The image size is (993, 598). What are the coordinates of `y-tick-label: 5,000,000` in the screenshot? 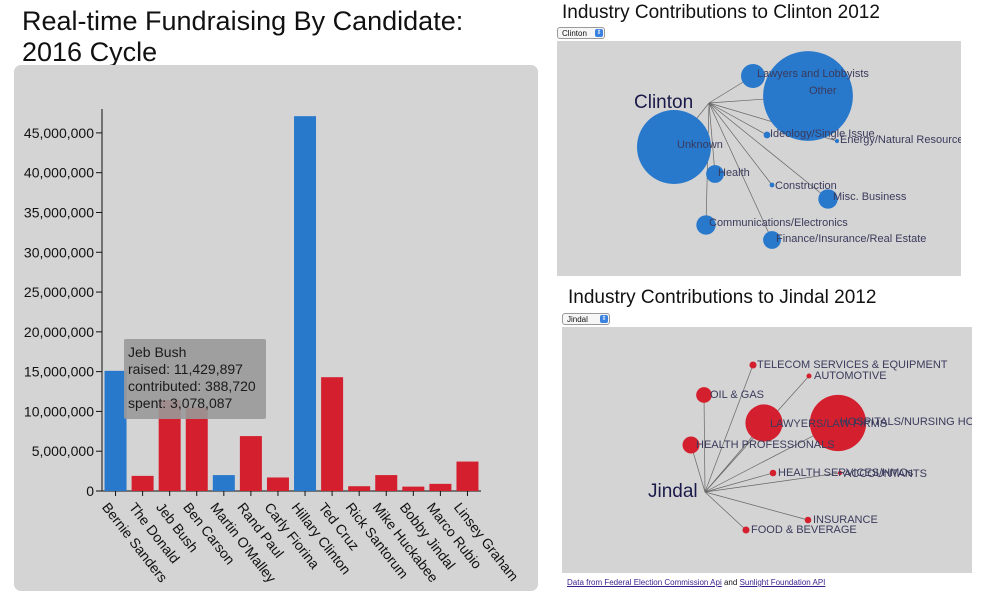 It's located at (63, 451).